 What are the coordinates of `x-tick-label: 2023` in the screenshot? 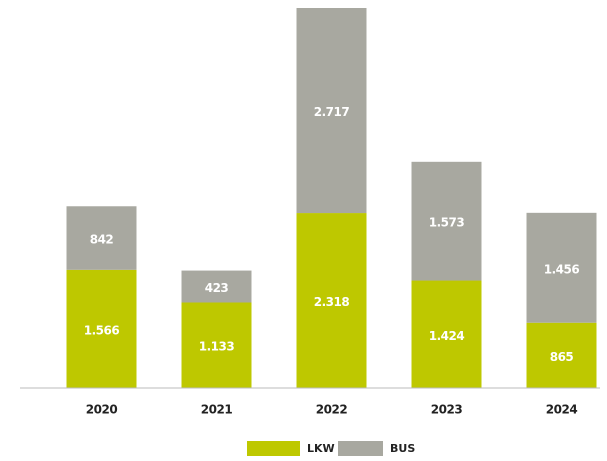 It's located at (447, 410).